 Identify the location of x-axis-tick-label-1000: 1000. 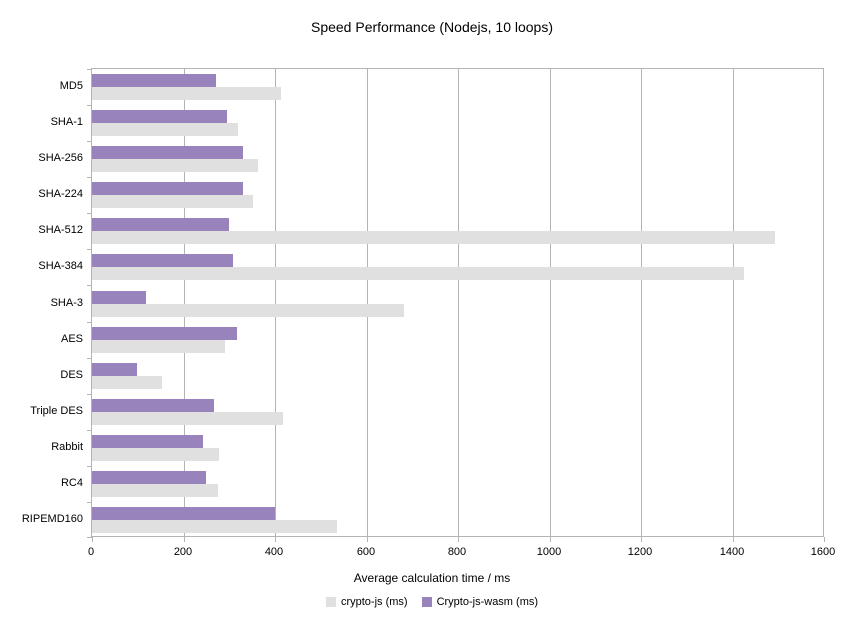
(549, 552).